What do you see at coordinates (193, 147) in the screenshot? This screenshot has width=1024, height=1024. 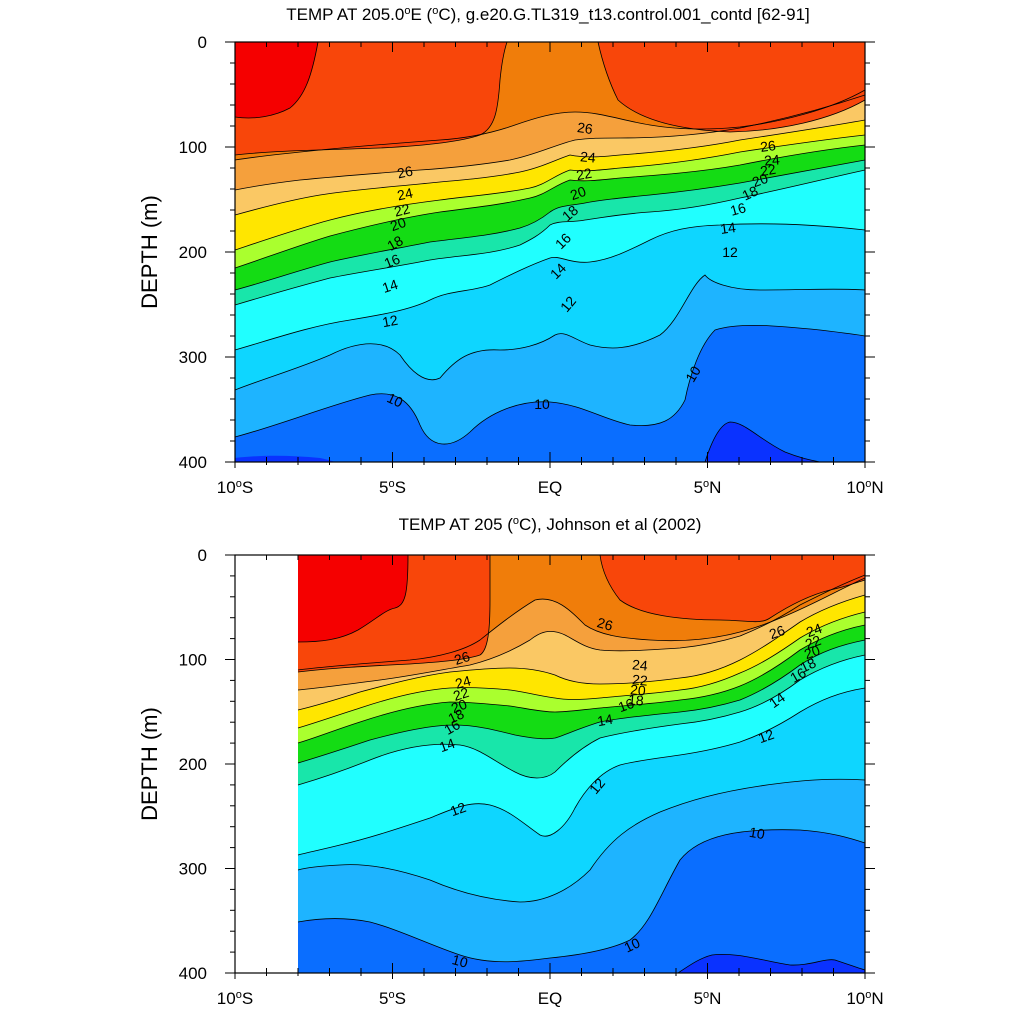 I see `y-tick-label: 100` at bounding box center [193, 147].